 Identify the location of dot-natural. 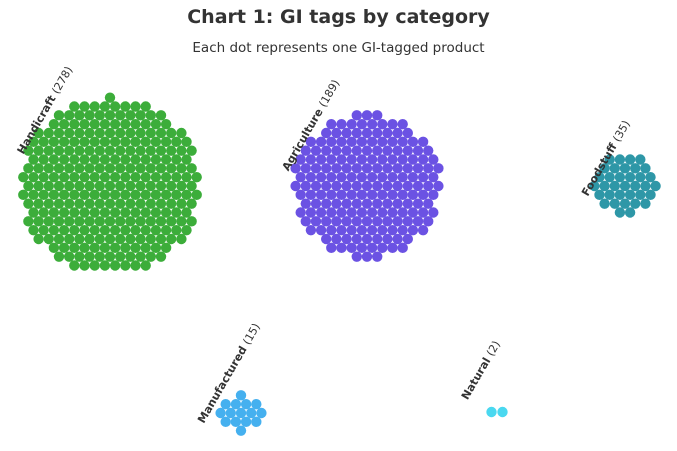
(491, 412).